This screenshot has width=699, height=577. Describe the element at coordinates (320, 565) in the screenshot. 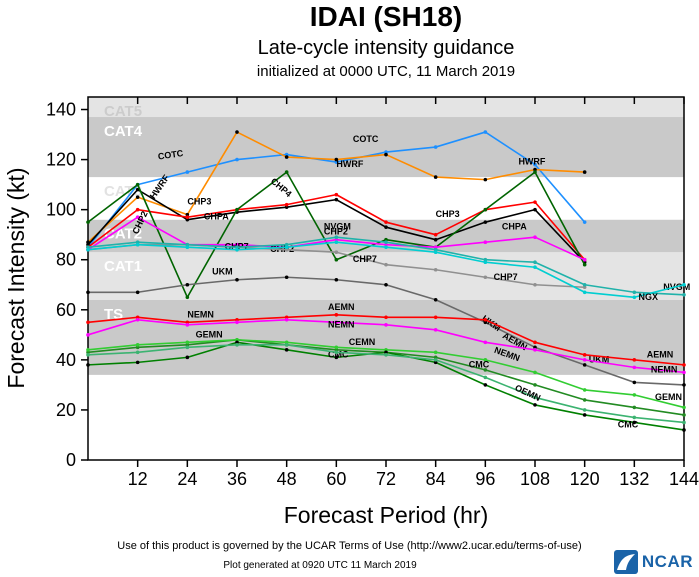

I see `plot-generated-text: Plot generated at 0920 UTC 11 March 2019` at that location.